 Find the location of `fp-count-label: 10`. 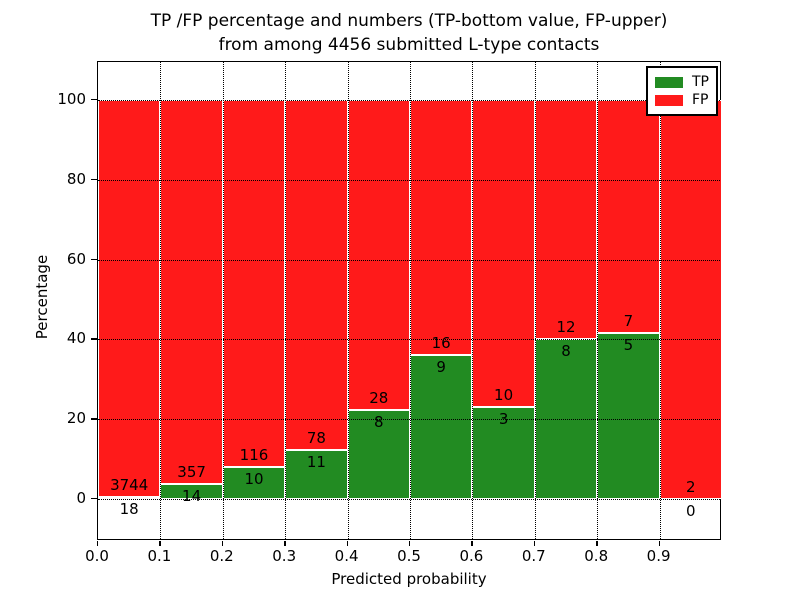

fp-count-label: 10 is located at coordinates (504, 394).